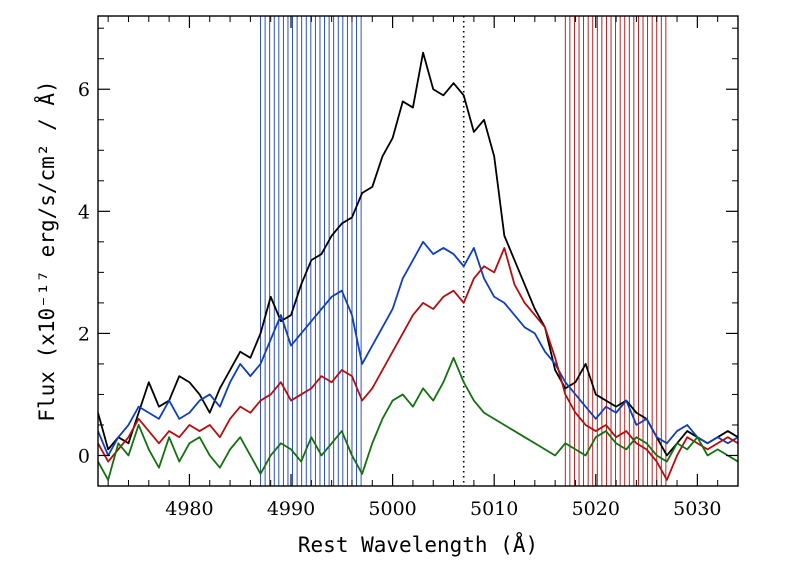 The image size is (804, 571). What do you see at coordinates (84, 90) in the screenshot?
I see `y-tick-label: 6` at bounding box center [84, 90].